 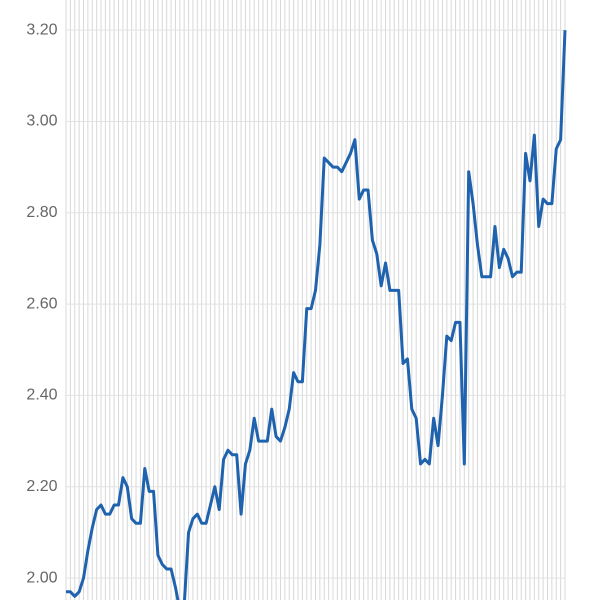 I want to click on y-tick-label: 3.20, so click(x=41, y=29).